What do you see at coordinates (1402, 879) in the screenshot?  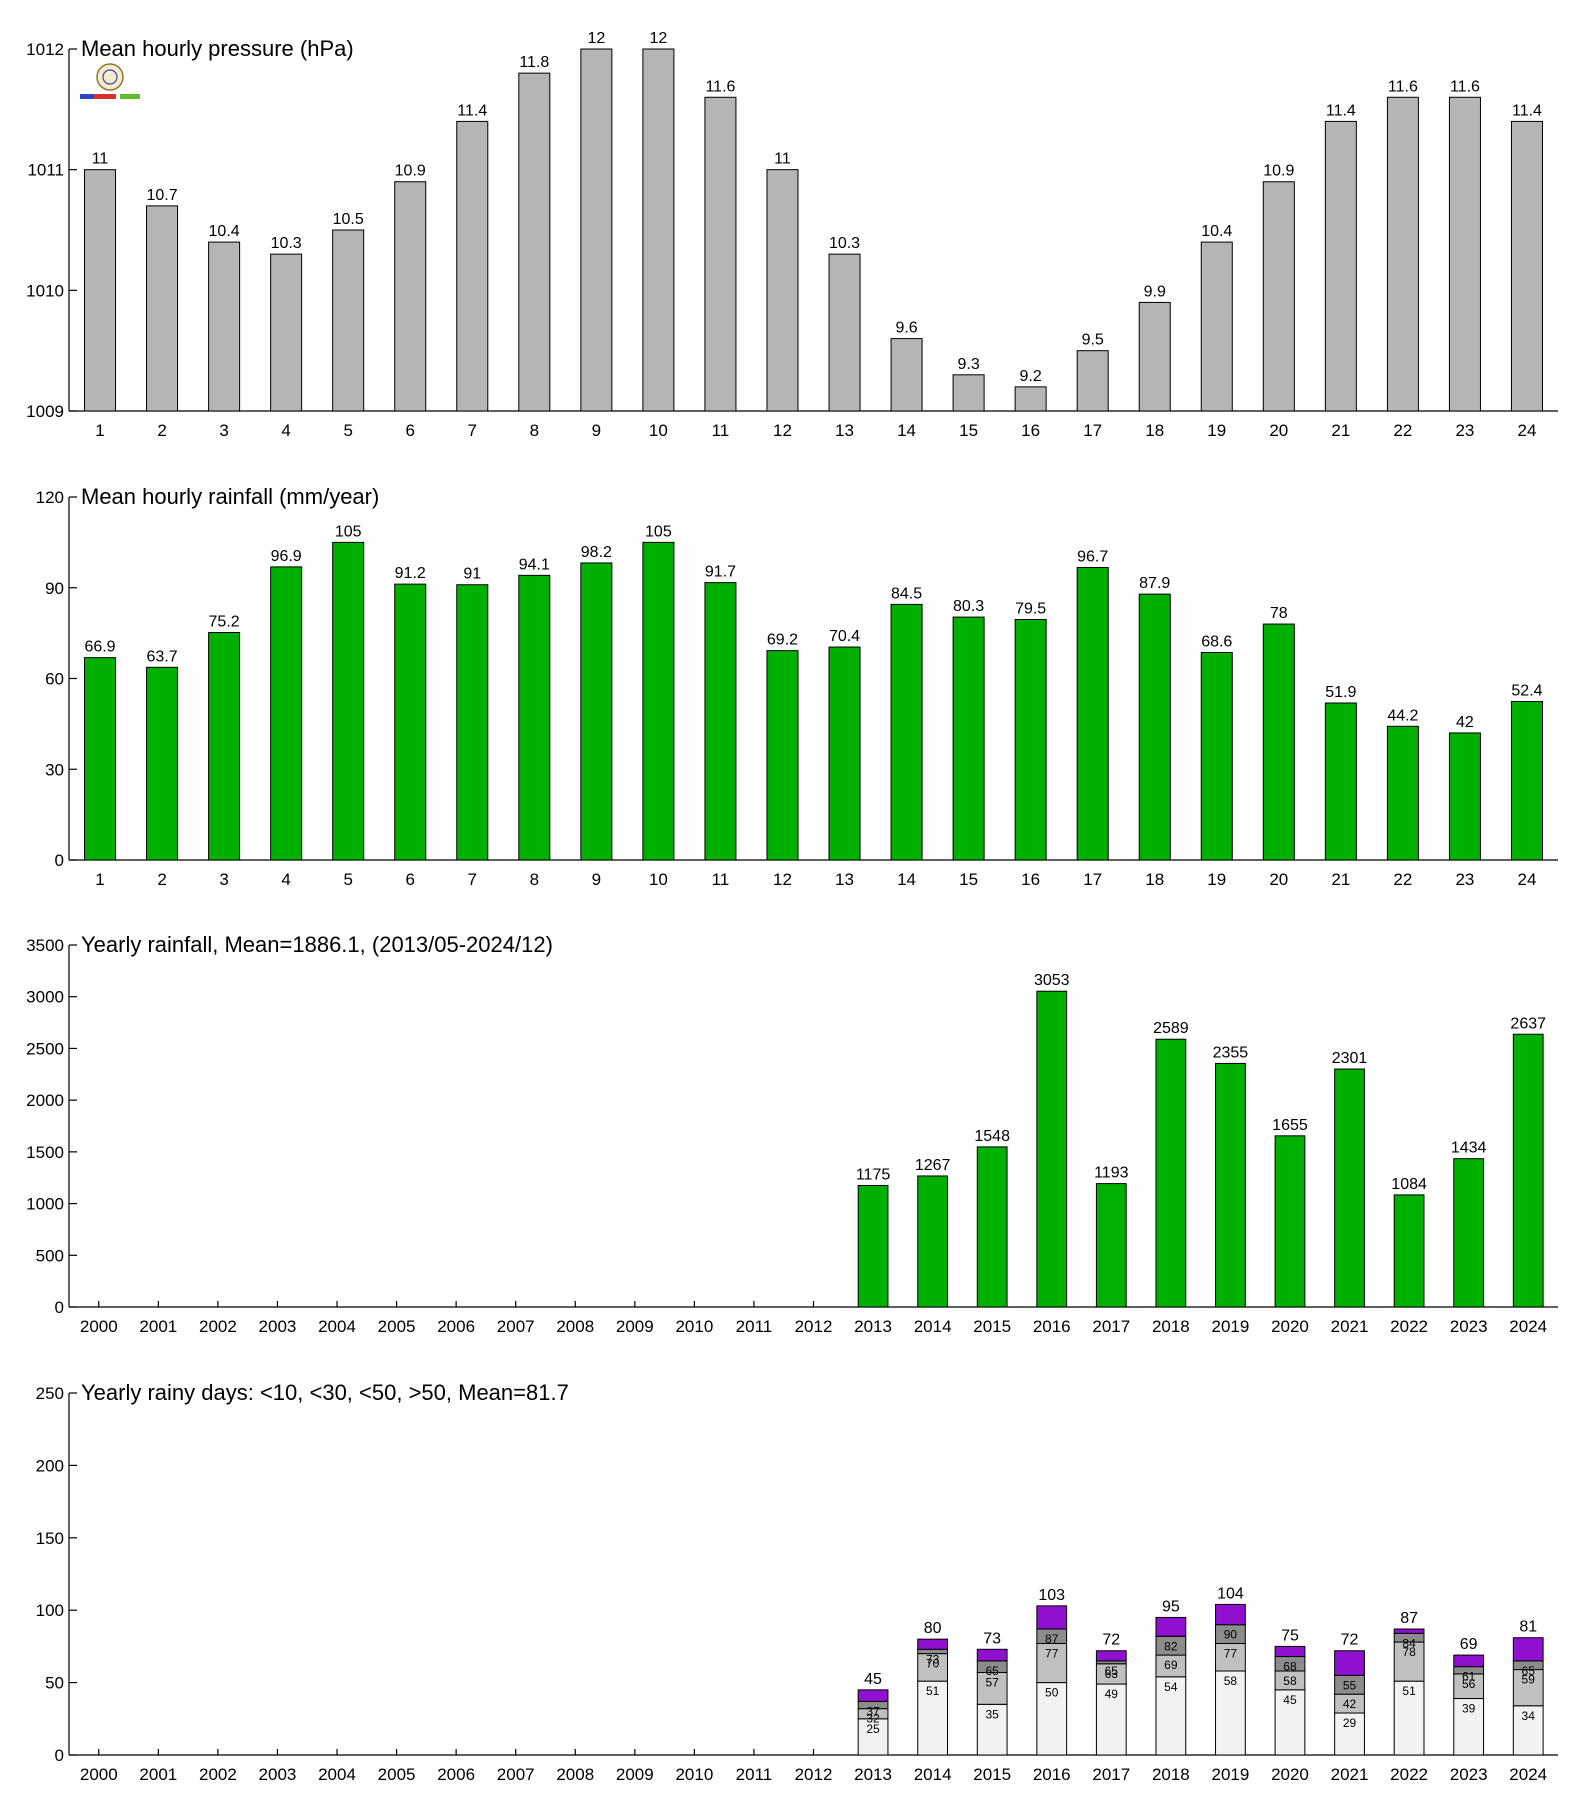 I see `x-tick-label: 22` at bounding box center [1402, 879].